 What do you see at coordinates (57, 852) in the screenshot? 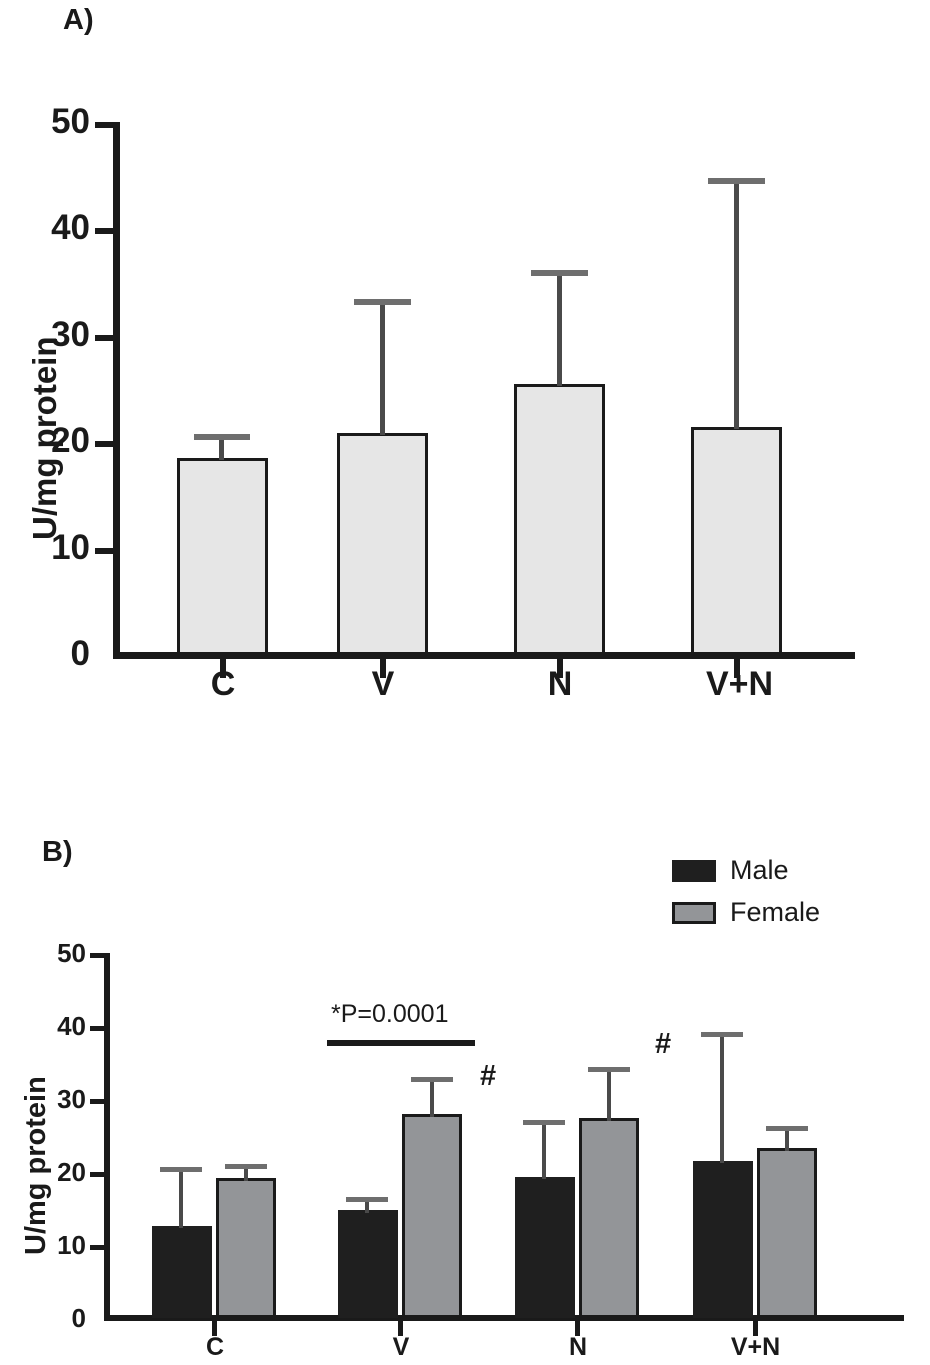
I see `panel-b-label: B)` at bounding box center [57, 852].